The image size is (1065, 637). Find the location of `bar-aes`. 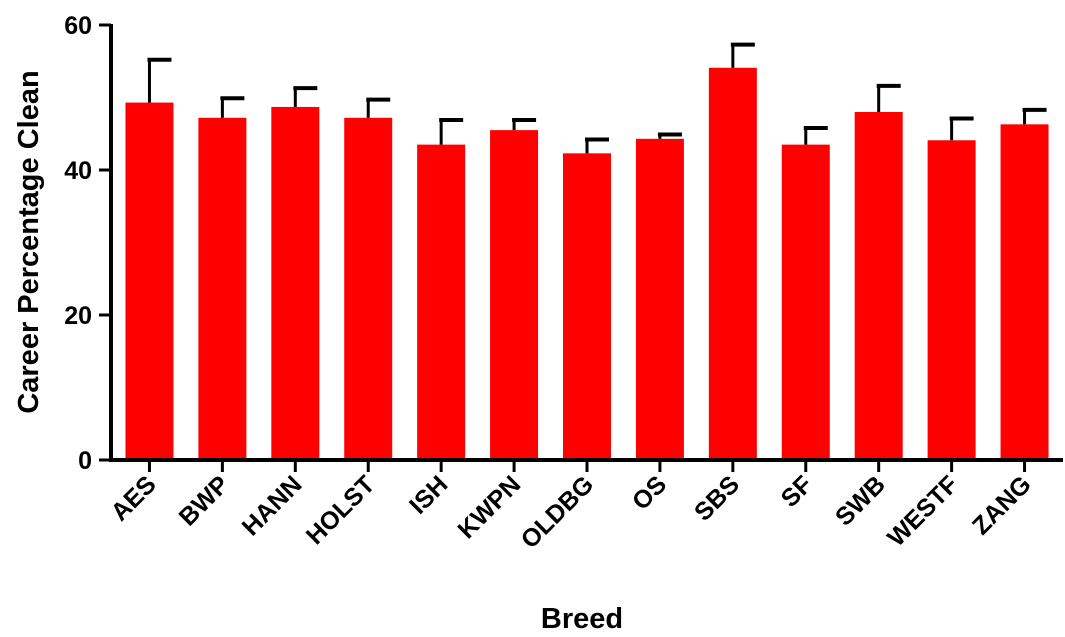

bar-aes is located at coordinates (149, 281).